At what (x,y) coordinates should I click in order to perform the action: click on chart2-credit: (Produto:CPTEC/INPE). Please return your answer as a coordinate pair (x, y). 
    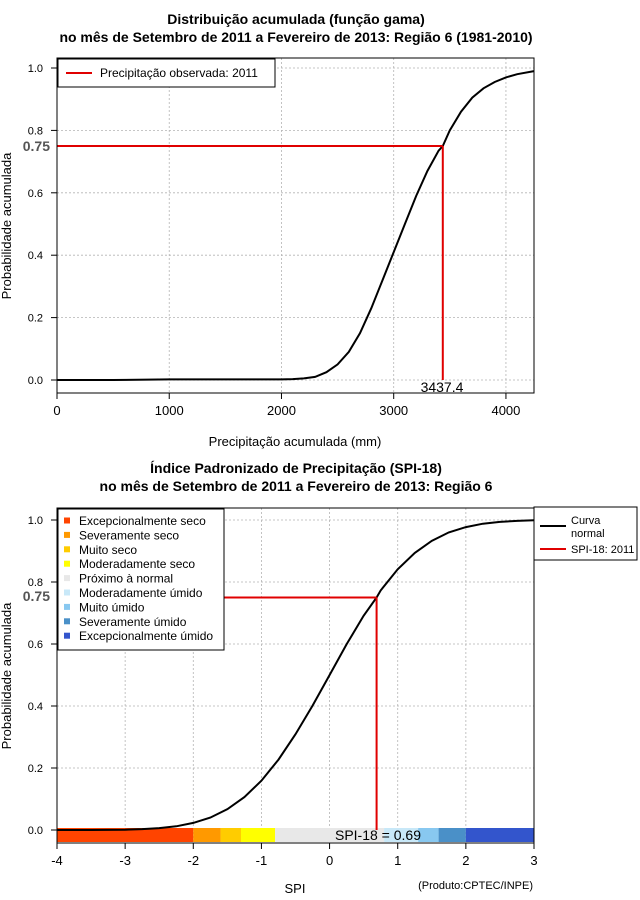
    Looking at the image, I should click on (475, 886).